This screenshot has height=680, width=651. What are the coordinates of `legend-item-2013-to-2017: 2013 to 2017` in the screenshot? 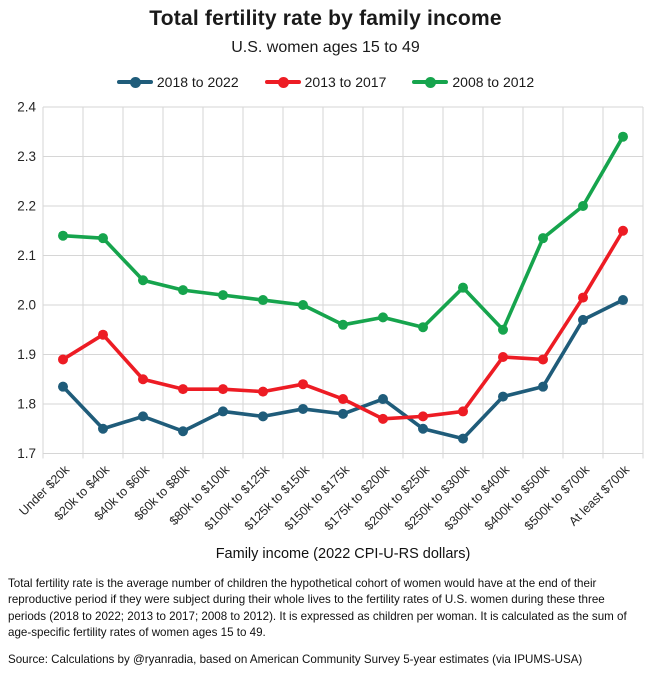 It's located at (325, 82).